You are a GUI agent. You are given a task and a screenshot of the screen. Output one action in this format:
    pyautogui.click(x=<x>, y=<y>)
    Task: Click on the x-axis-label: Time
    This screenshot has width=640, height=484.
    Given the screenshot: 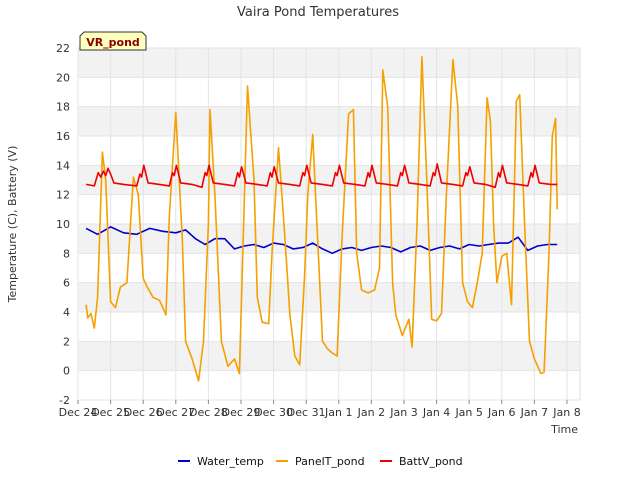 What is the action you would take?
    pyautogui.click(x=564, y=429)
    